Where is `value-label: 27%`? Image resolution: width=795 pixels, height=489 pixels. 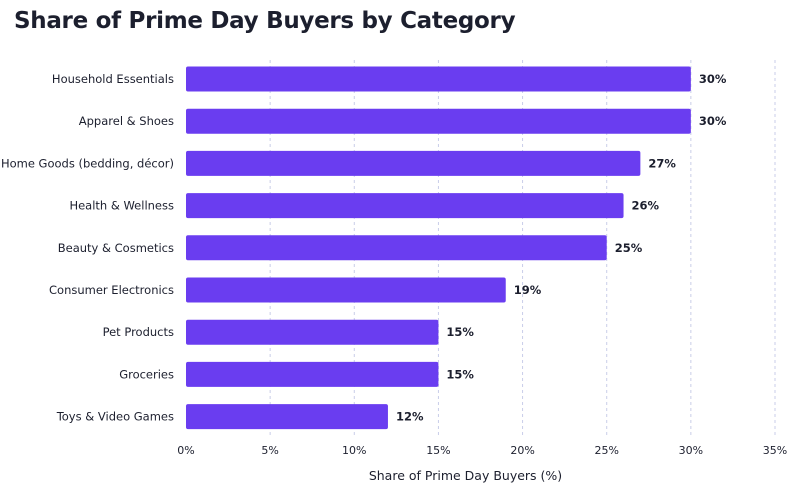
value-label: 27% is located at coordinates (662, 163).